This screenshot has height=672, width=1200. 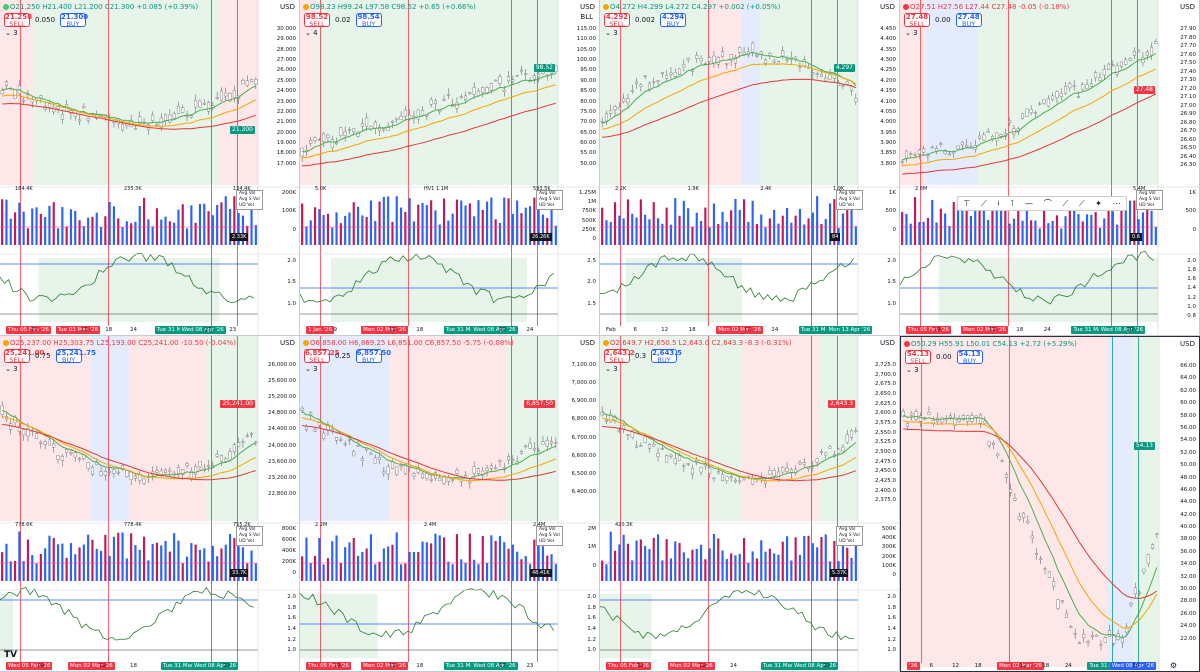 What do you see at coordinates (249, 199) in the screenshot?
I see `stat-label: Avg S Vol` at bounding box center [249, 199].